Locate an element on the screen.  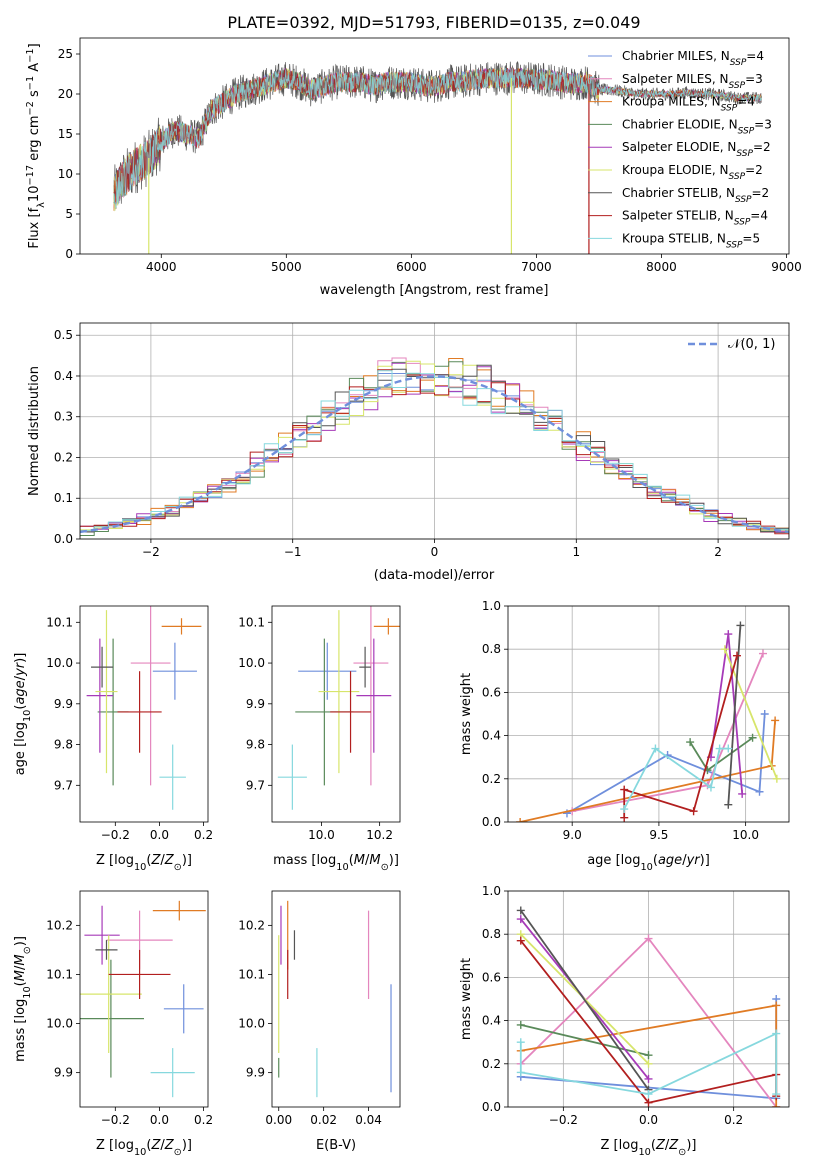
label-part: =5 is located at coordinates (751, 238).